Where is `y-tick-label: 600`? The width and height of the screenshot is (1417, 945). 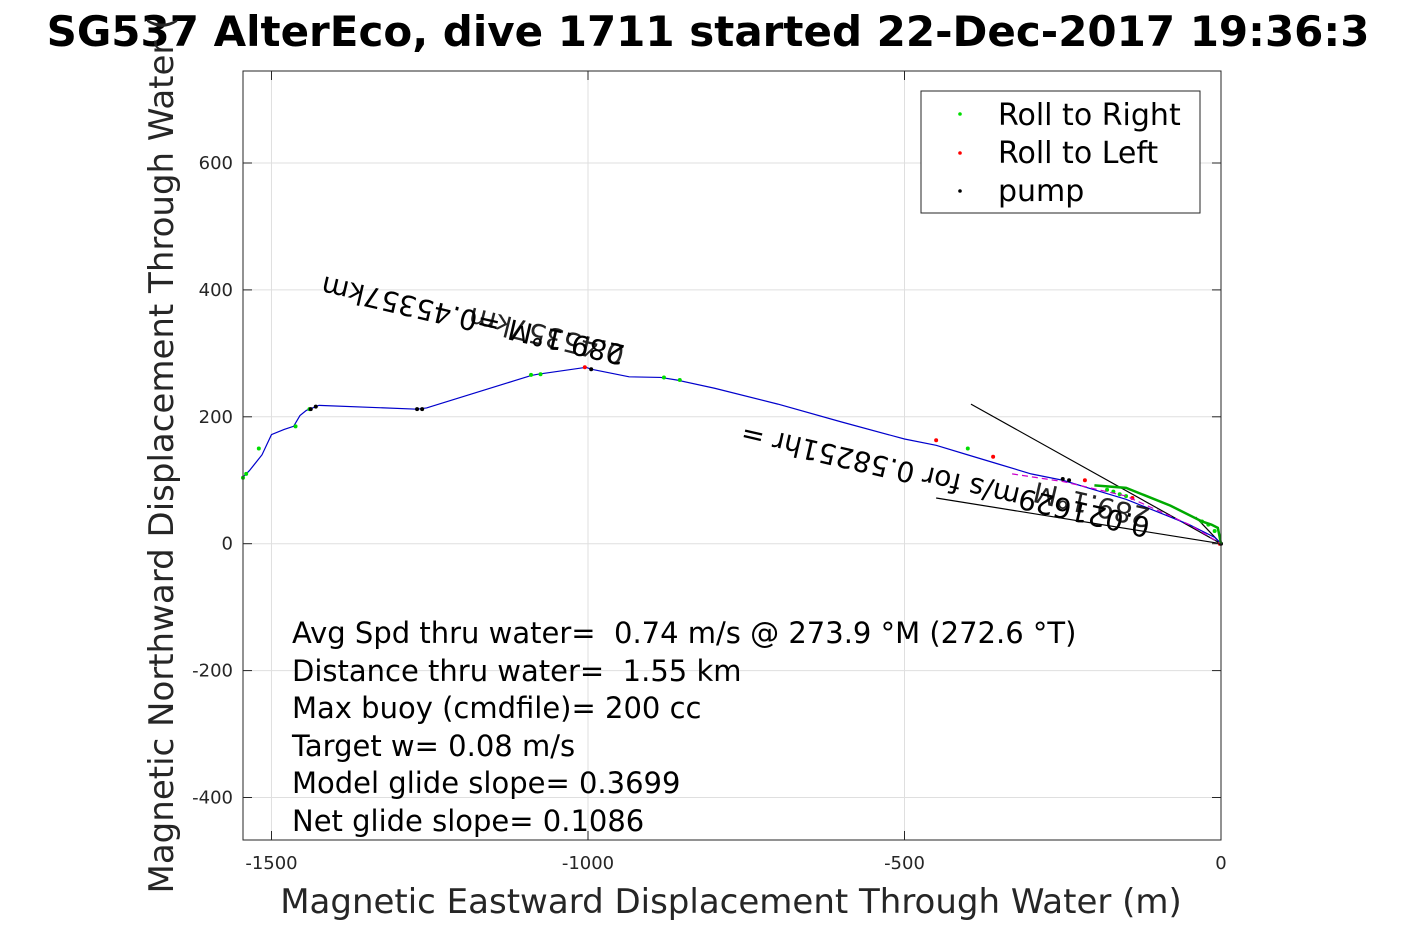 y-tick-label: 600 is located at coordinates (216, 163).